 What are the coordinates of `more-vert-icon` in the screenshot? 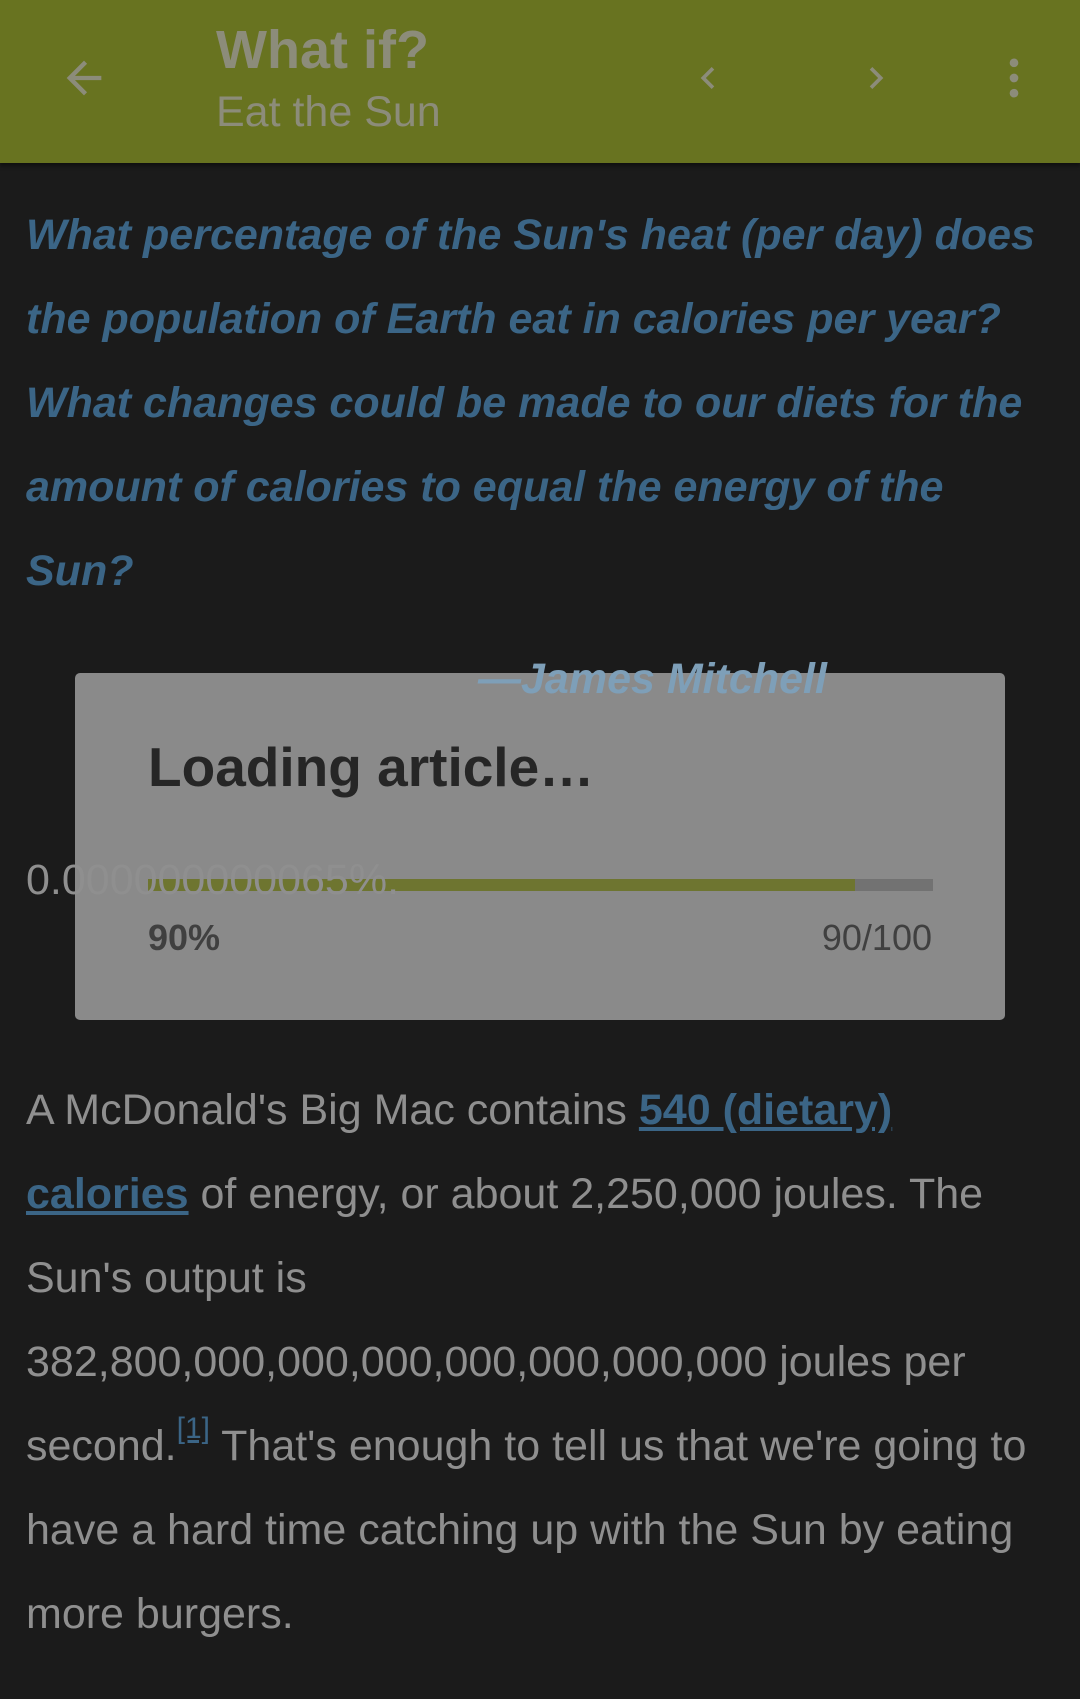 It's located at (1014, 80).